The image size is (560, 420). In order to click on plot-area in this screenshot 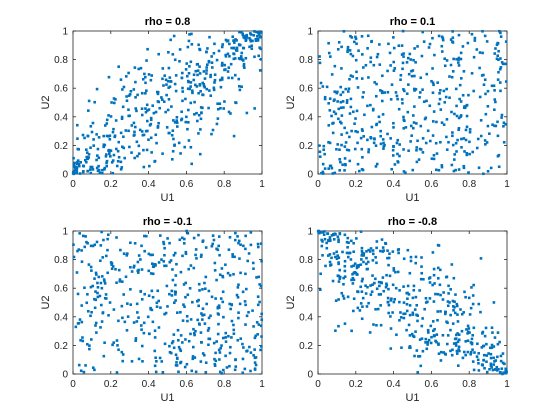, I will do `click(412, 302)`.